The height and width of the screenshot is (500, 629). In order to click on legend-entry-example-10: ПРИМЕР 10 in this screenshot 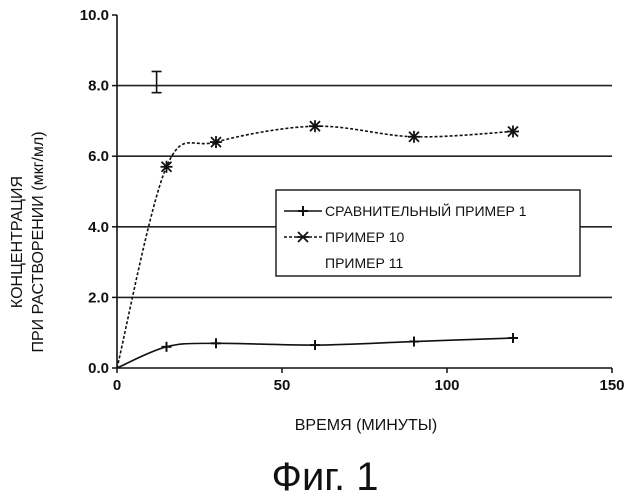, I will do `click(344, 237)`.